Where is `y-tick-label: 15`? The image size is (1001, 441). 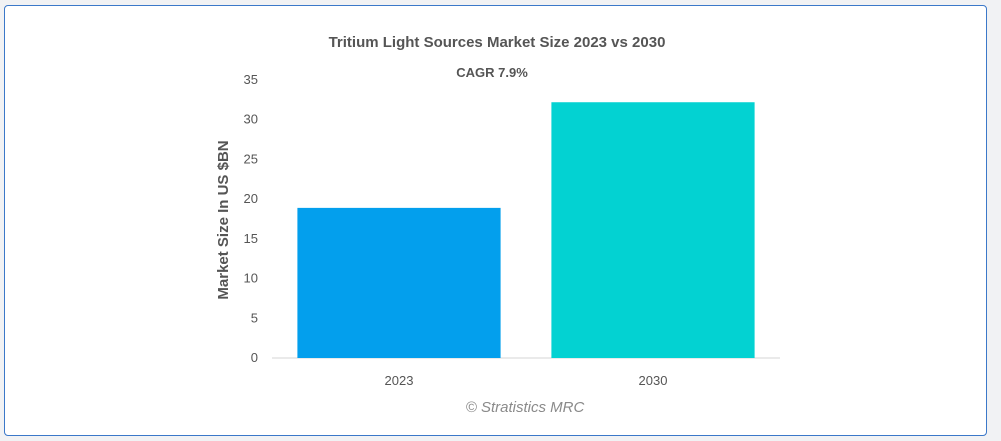
y-tick-label: 15 is located at coordinates (251, 238).